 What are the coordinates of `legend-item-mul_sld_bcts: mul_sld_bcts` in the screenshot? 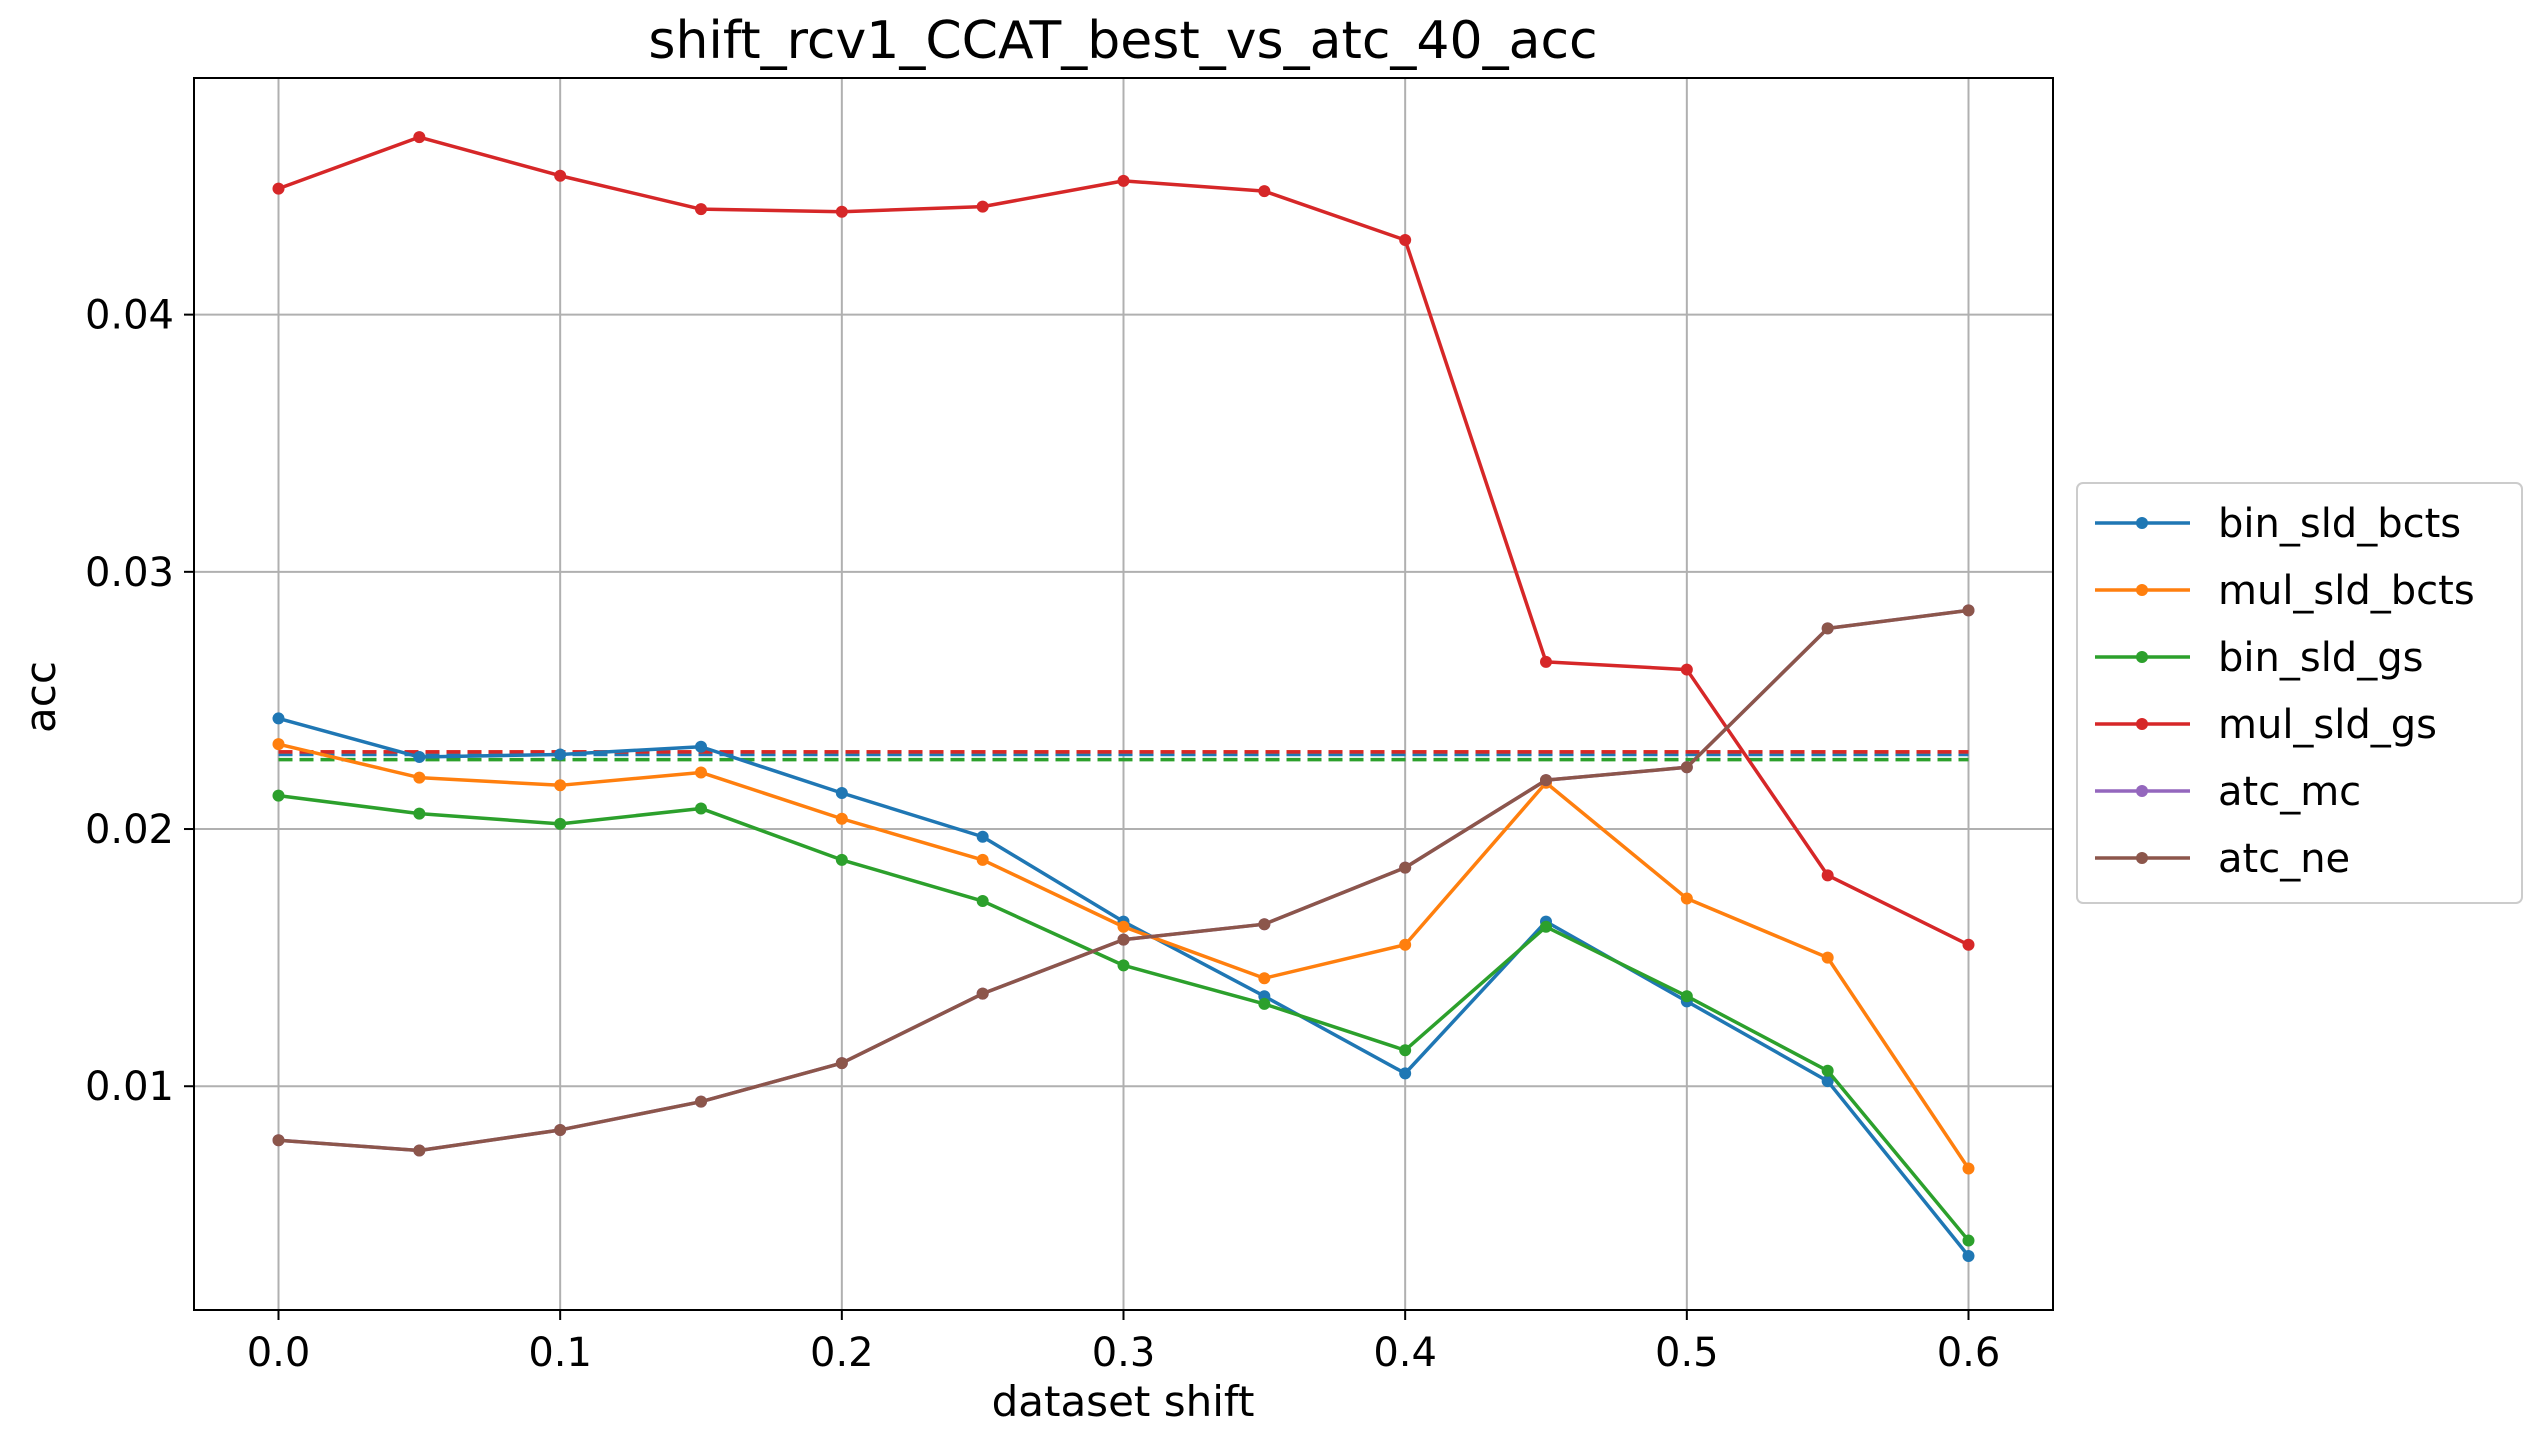 It's located at (2285, 591).